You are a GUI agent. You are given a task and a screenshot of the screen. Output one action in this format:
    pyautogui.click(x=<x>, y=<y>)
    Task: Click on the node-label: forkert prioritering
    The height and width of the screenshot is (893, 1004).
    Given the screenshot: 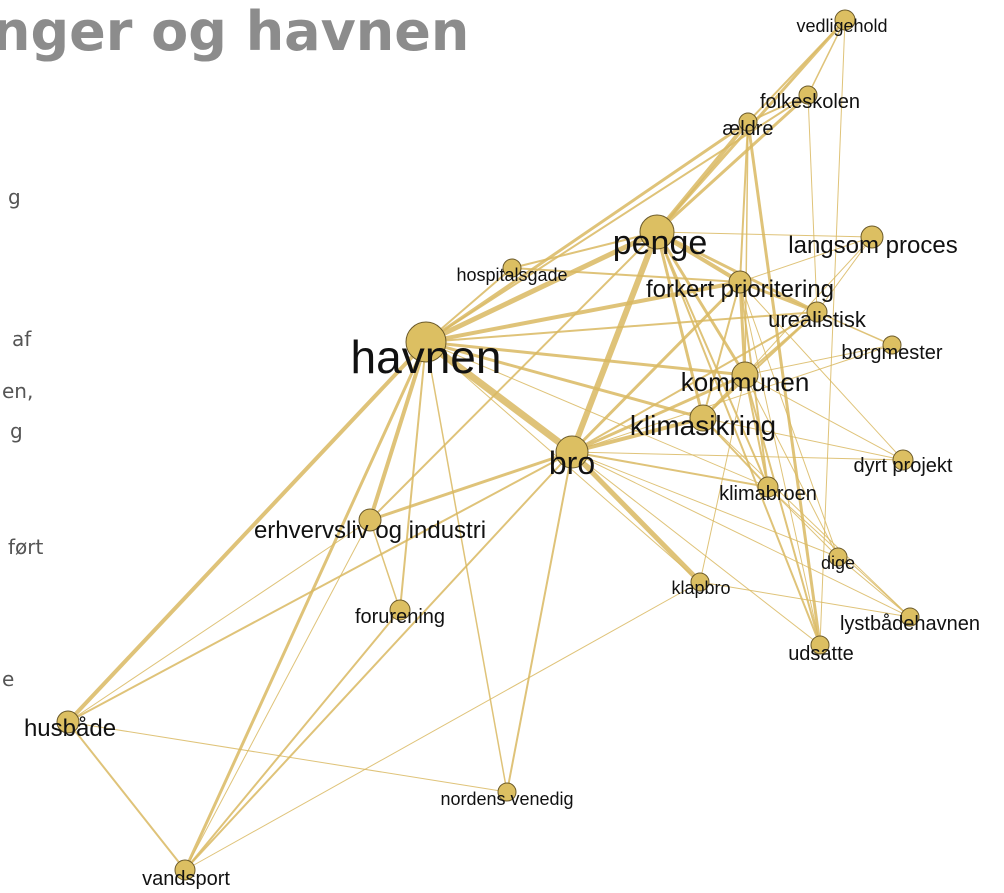 What is the action you would take?
    pyautogui.click(x=740, y=289)
    